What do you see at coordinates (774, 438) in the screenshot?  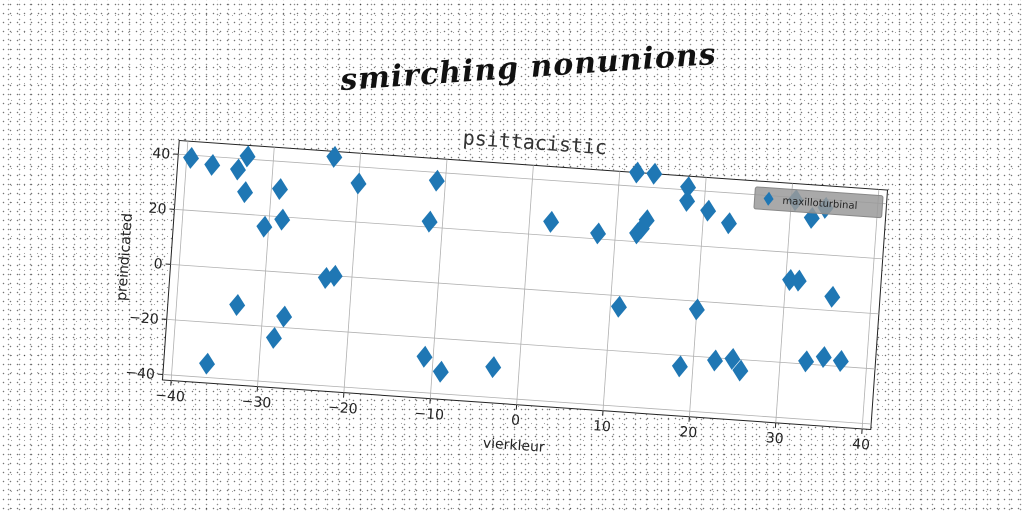 I see `x-tick-label: 30` at bounding box center [774, 438].